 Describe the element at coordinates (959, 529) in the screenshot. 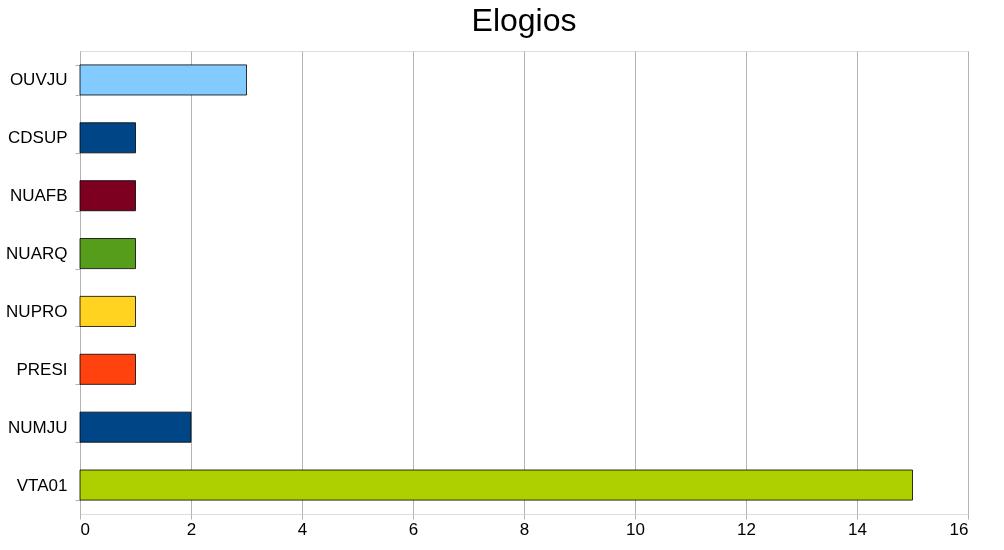

I see `x-tick-label: 16` at that location.